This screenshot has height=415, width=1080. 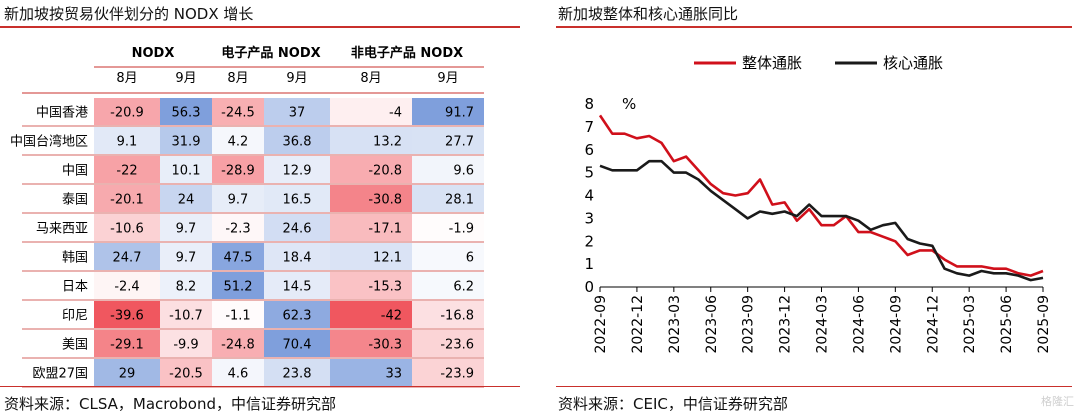 I want to click on x-tick-label: 2024-06, so click(x=859, y=324).